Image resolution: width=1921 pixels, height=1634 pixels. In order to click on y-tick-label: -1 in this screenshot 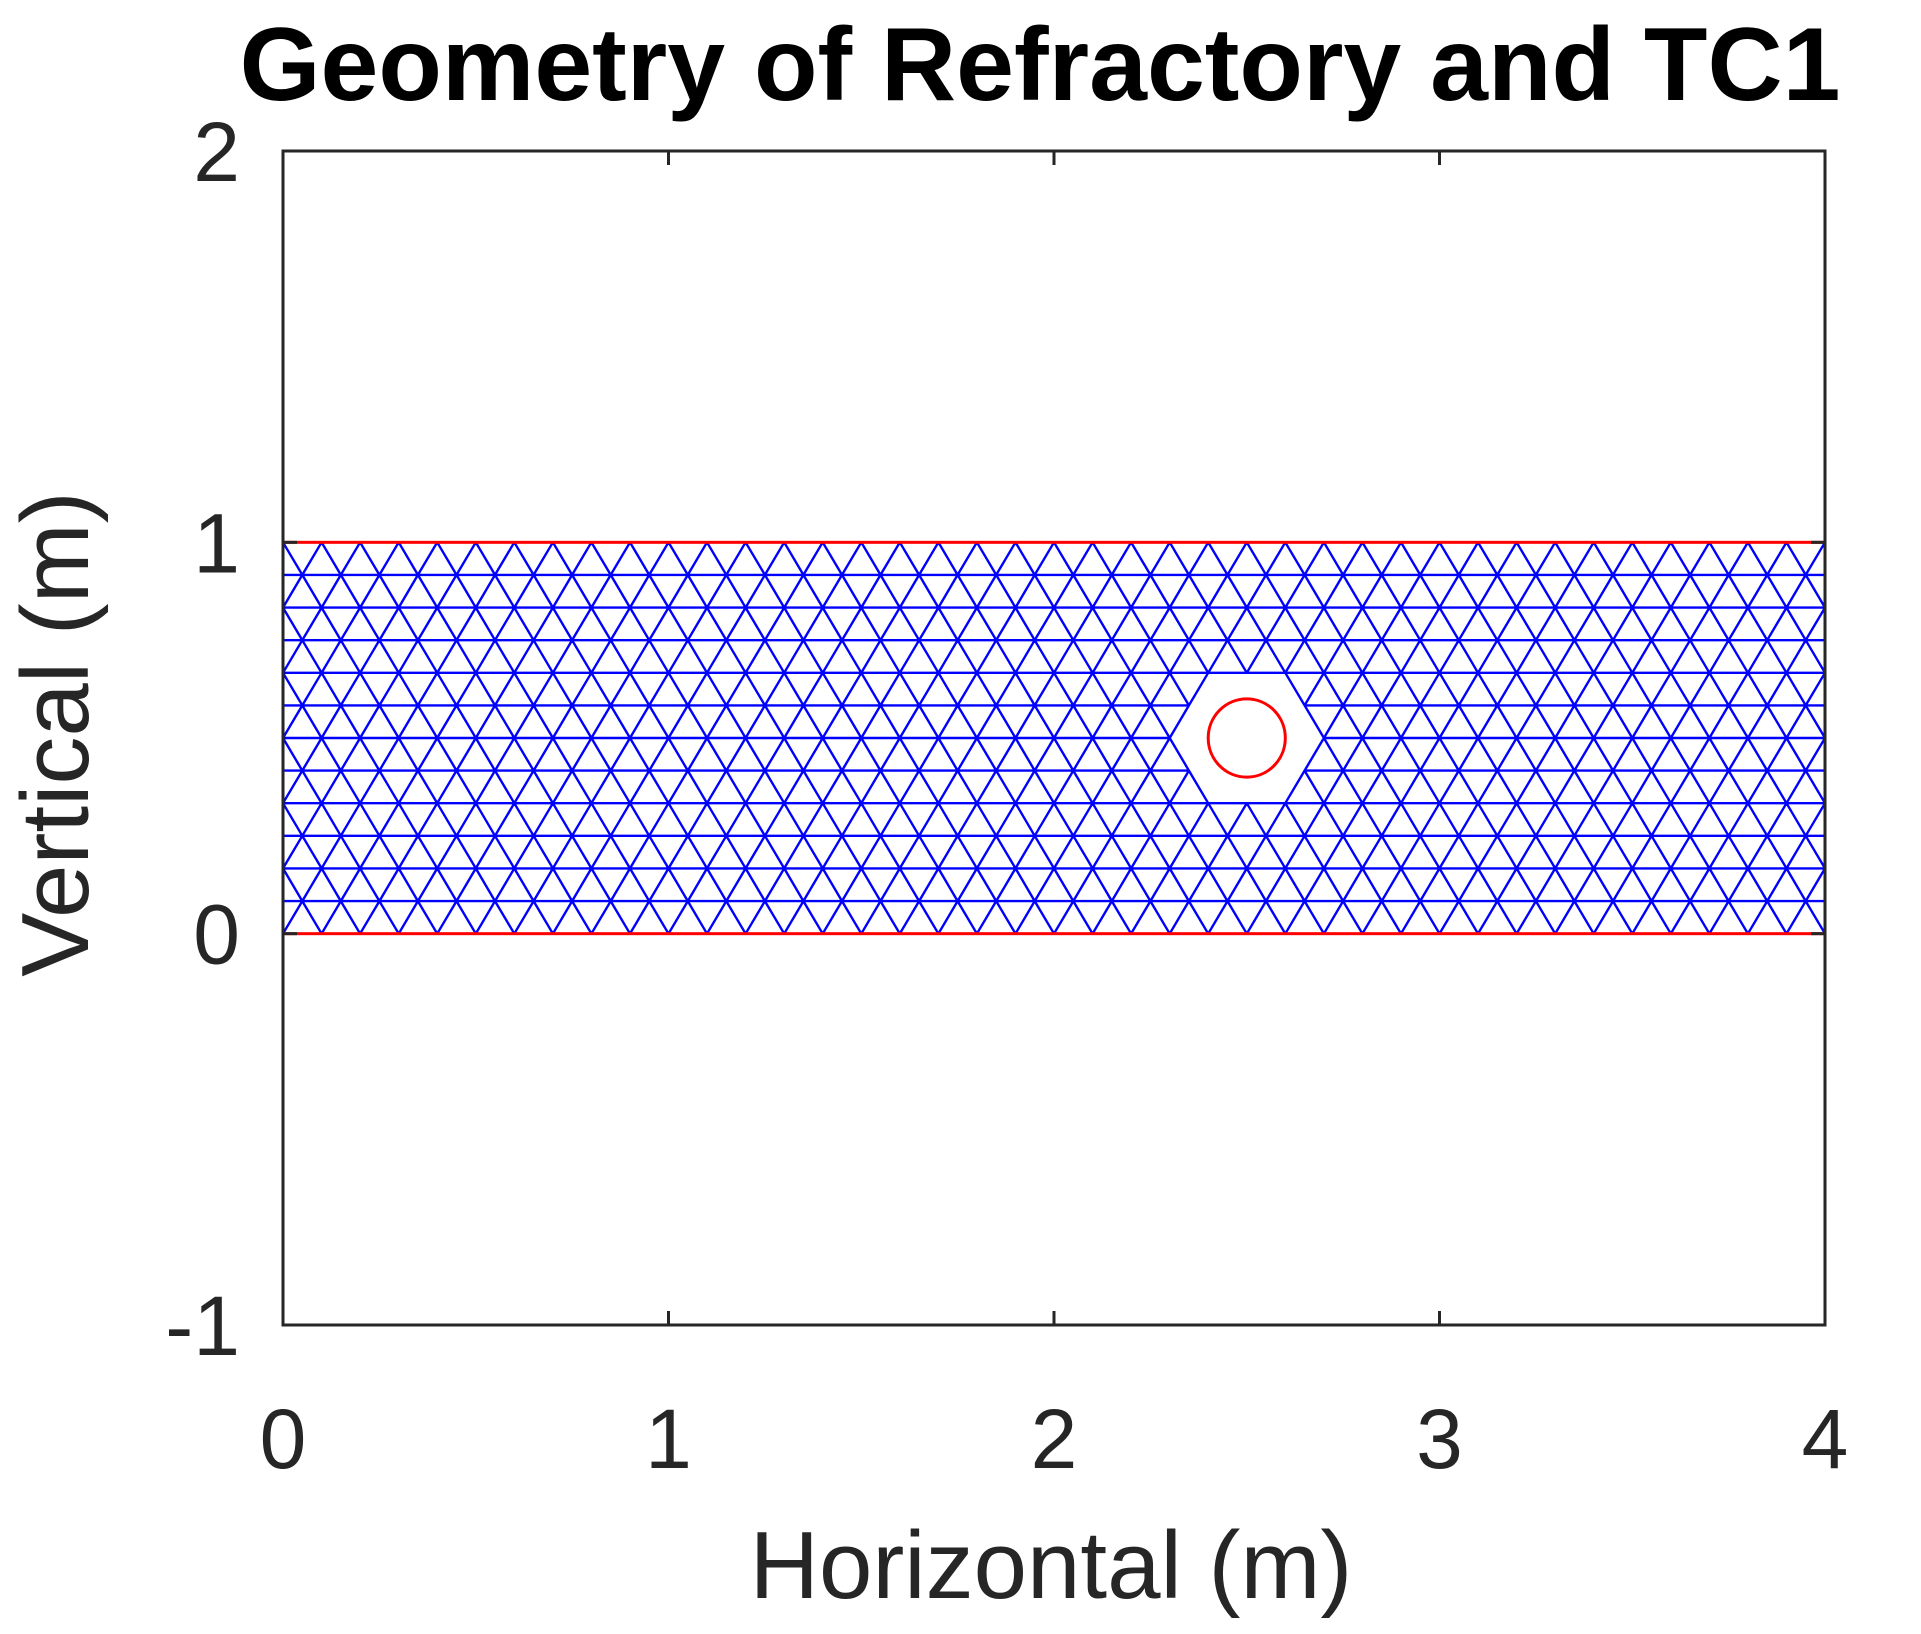, I will do `click(202, 1326)`.